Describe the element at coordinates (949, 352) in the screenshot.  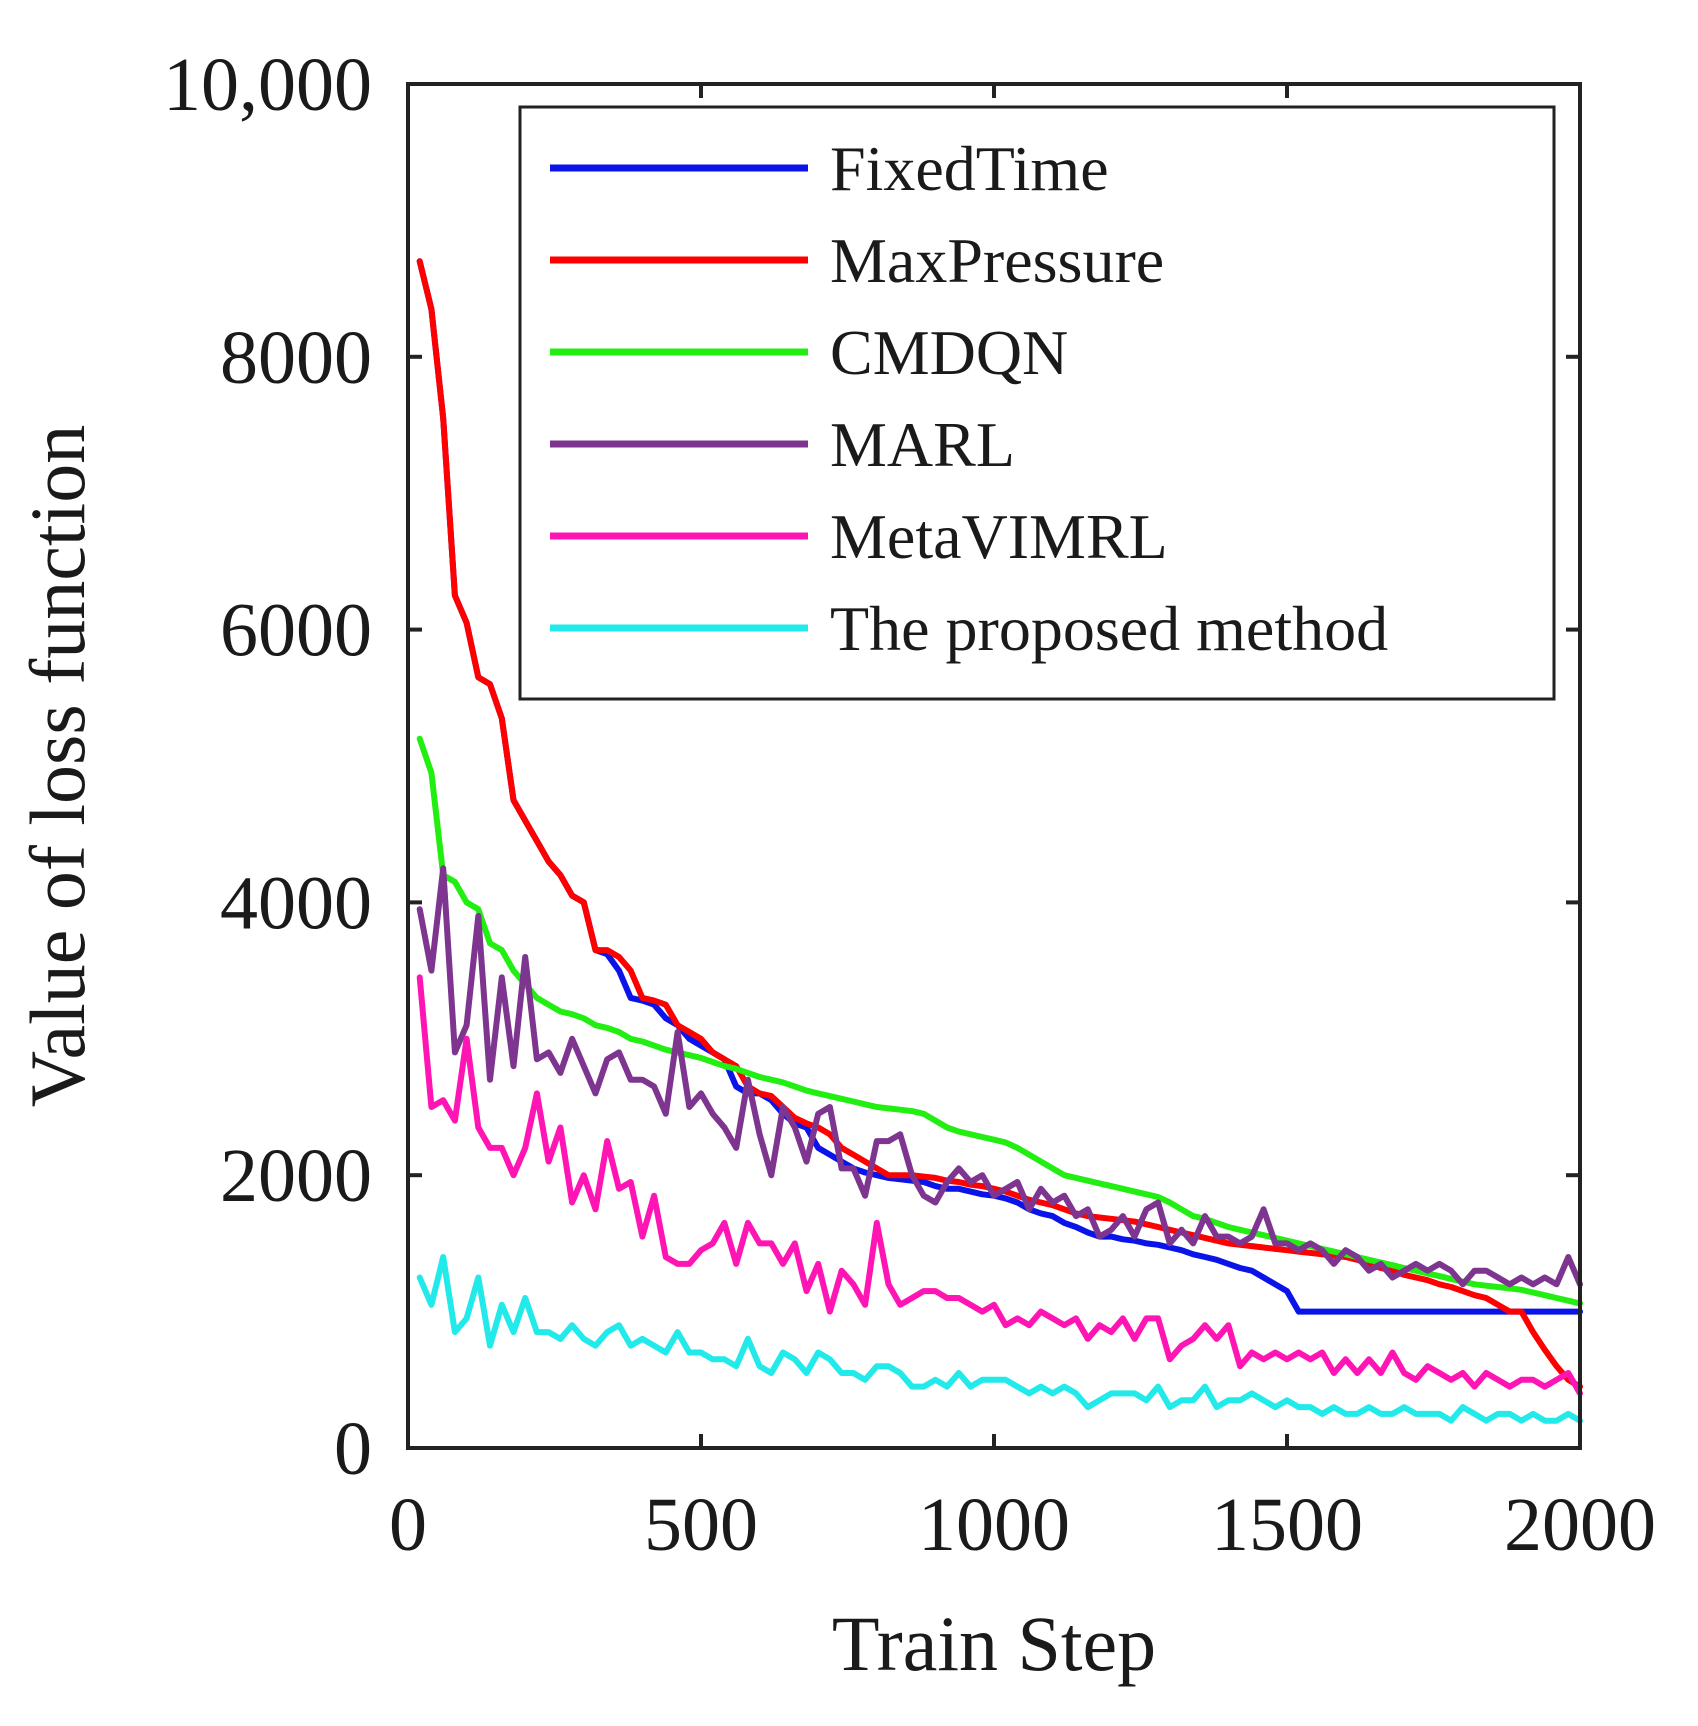
I see `legend-label-cmdqn: CMDQN` at that location.